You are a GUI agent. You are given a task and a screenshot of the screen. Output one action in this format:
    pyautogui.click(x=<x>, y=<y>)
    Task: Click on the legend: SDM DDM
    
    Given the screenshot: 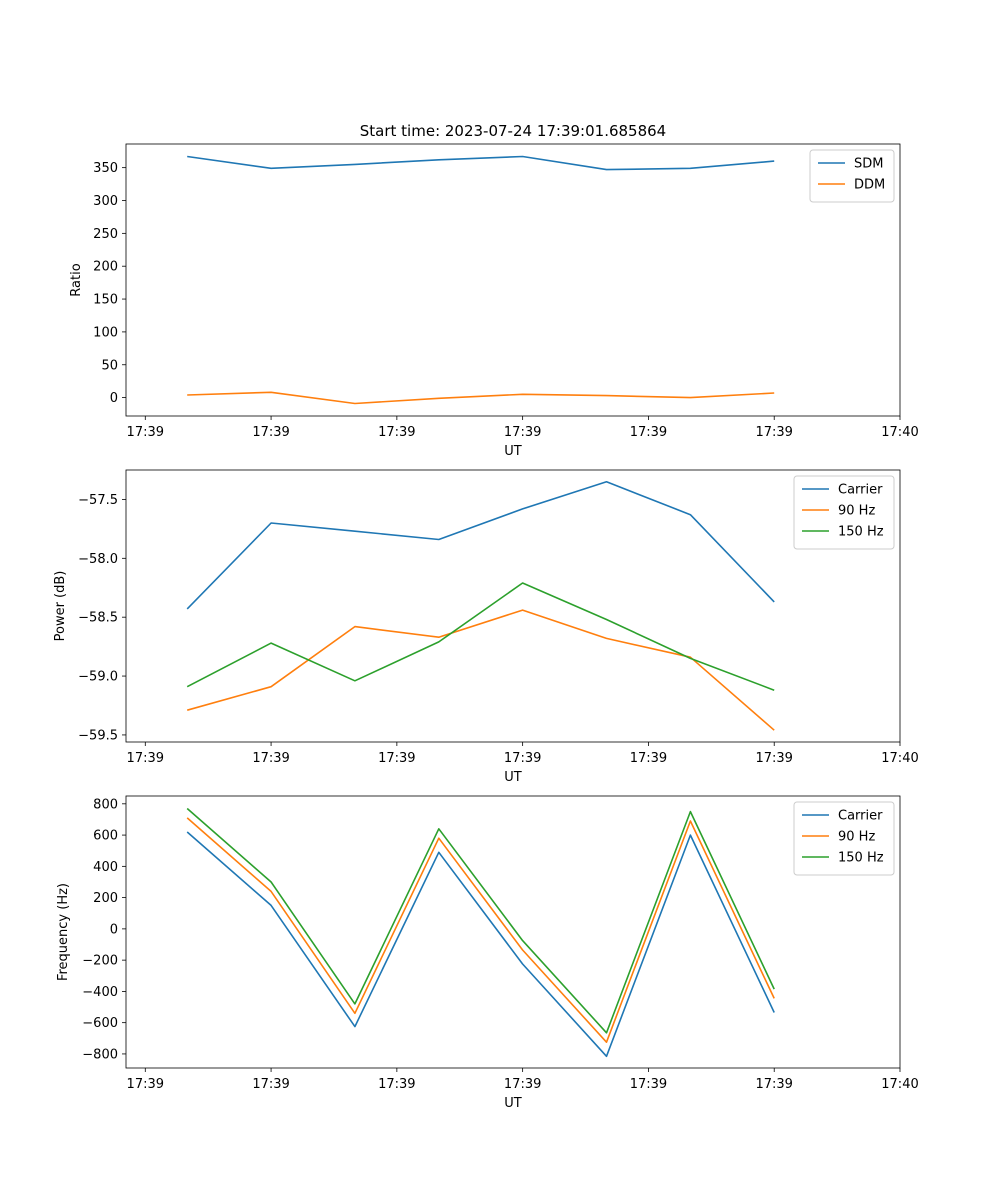 What is the action you would take?
    pyautogui.click(x=852, y=176)
    